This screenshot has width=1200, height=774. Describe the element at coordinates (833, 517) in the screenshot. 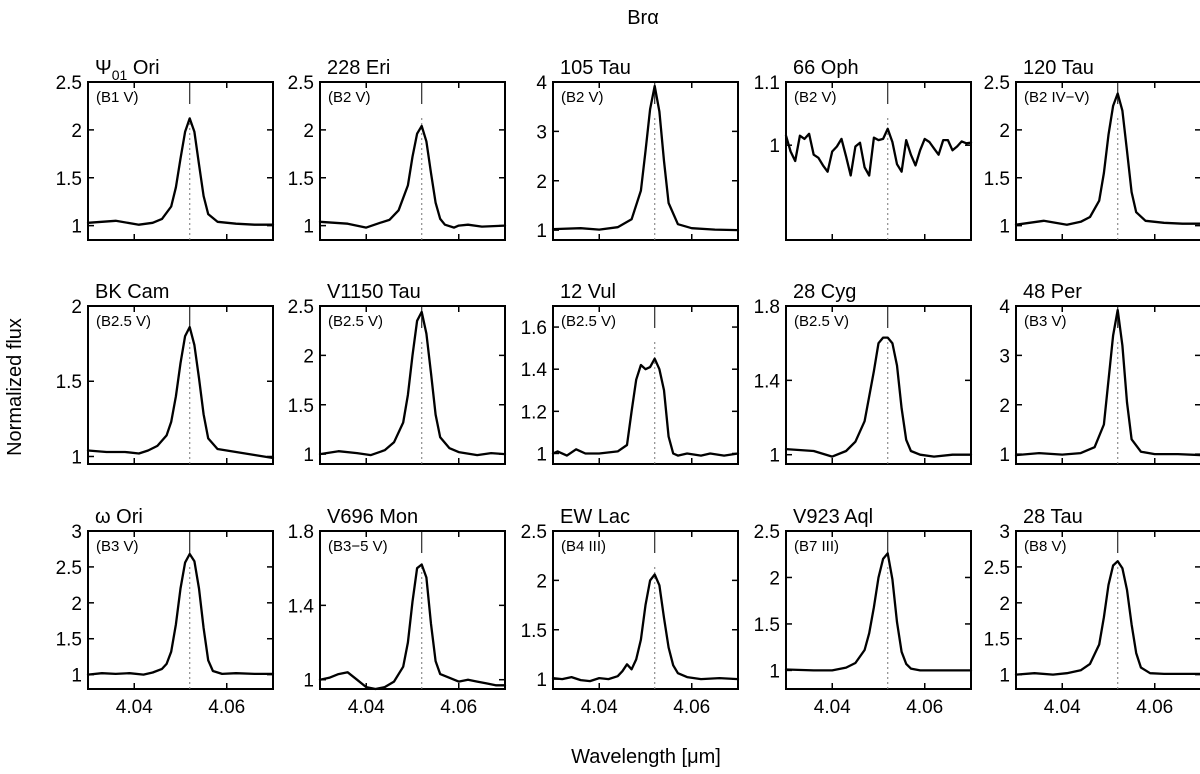

I see `star-name: V923 Aql` at that location.